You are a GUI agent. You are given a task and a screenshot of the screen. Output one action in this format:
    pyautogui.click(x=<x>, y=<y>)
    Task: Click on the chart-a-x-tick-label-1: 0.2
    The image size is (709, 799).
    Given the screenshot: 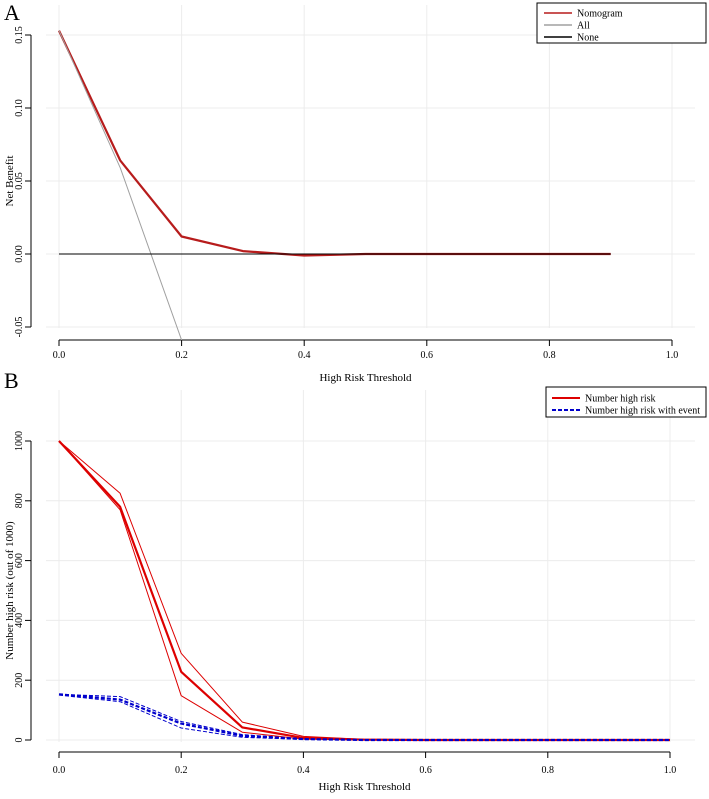 What is the action you would take?
    pyautogui.click(x=181, y=355)
    